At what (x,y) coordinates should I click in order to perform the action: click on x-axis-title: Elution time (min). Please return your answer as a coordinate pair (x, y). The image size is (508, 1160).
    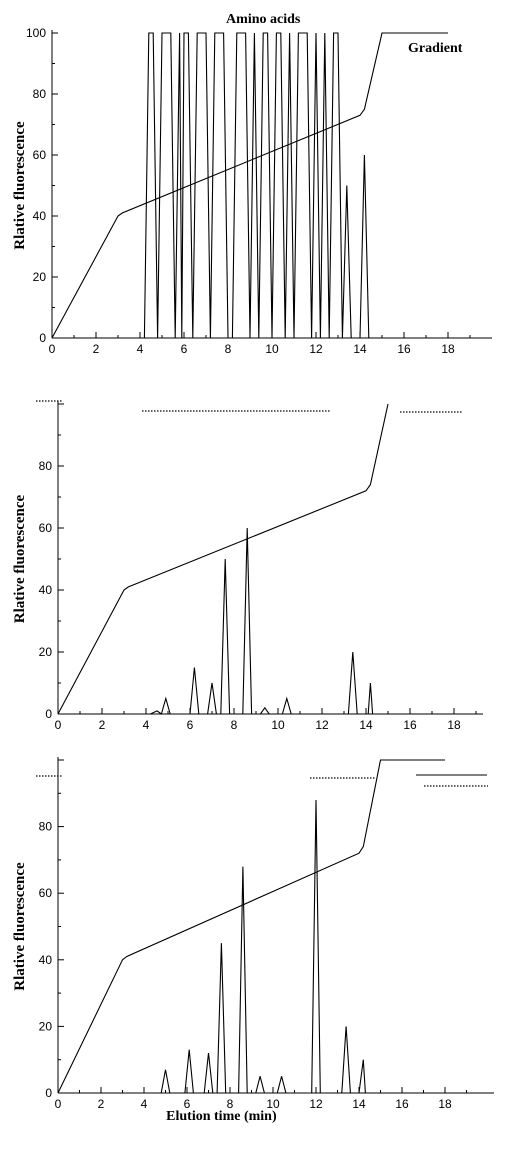
    Looking at the image, I should click on (221, 1116).